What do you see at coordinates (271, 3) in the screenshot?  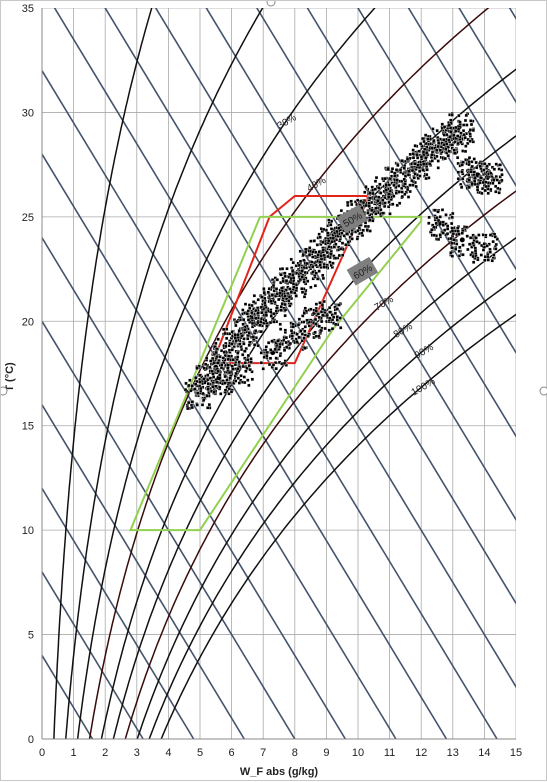 I see `resize-handle-top` at bounding box center [271, 3].